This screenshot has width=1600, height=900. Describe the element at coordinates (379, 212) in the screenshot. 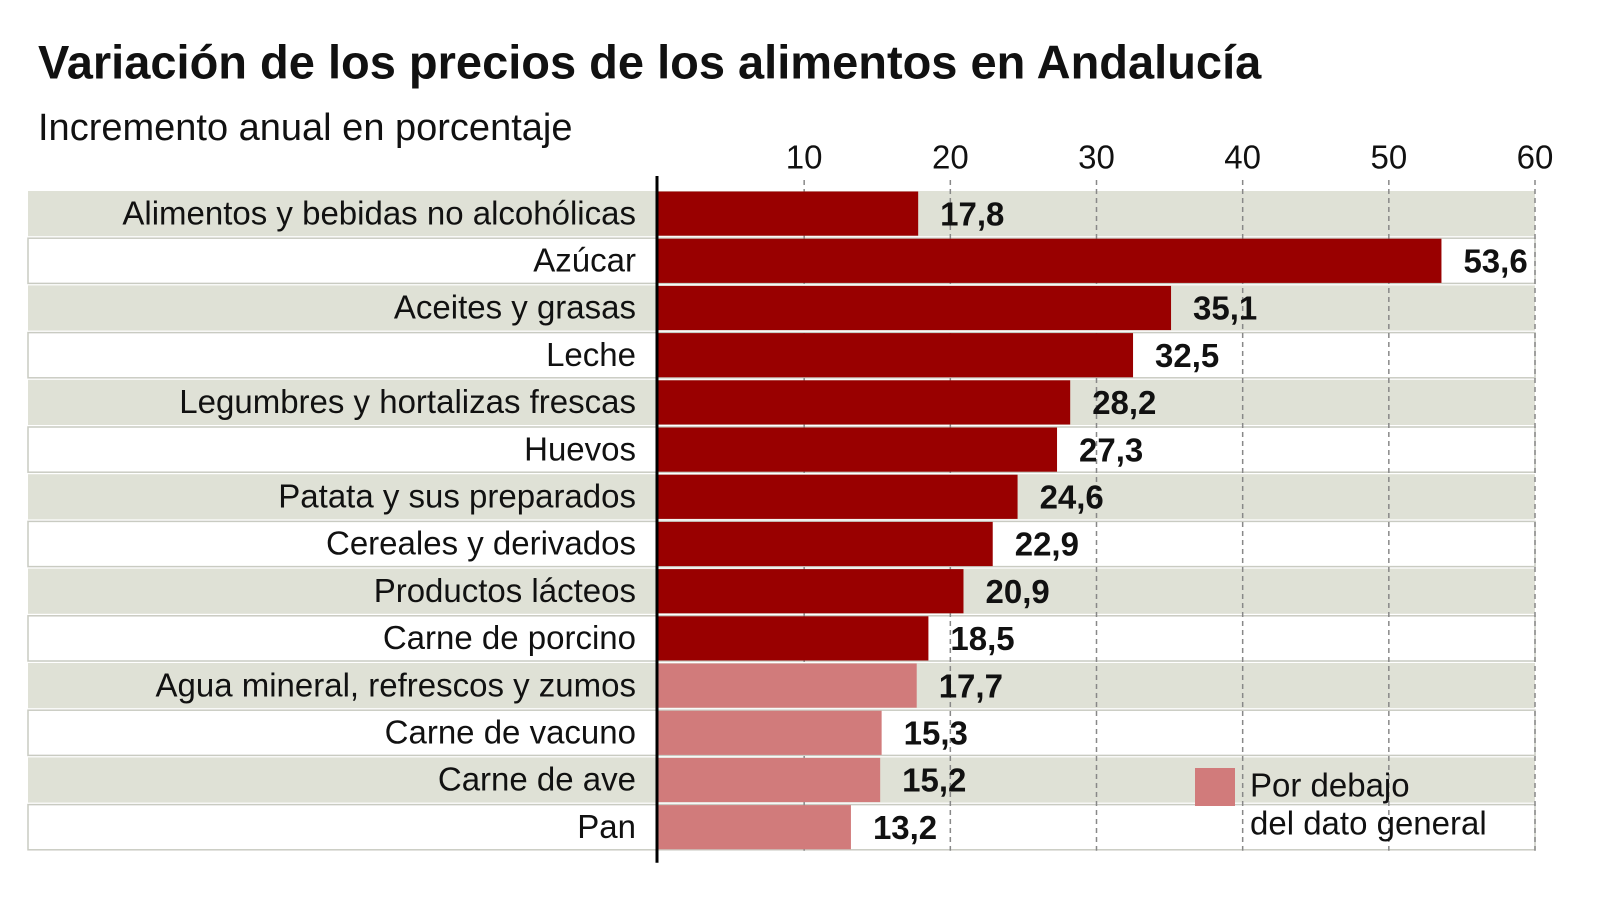

I see `category-label: Alimentos y bebidas no alcohólicas` at that location.